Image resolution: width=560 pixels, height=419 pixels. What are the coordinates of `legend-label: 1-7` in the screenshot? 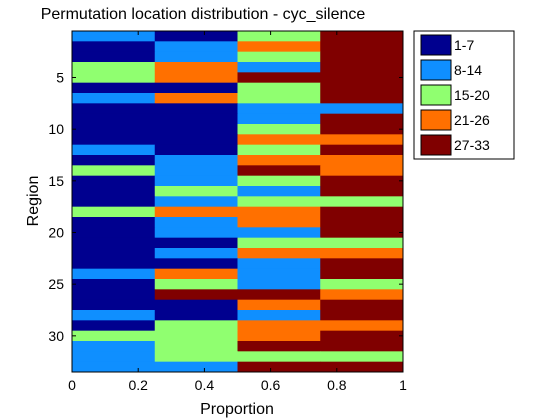 It's located at (464, 45).